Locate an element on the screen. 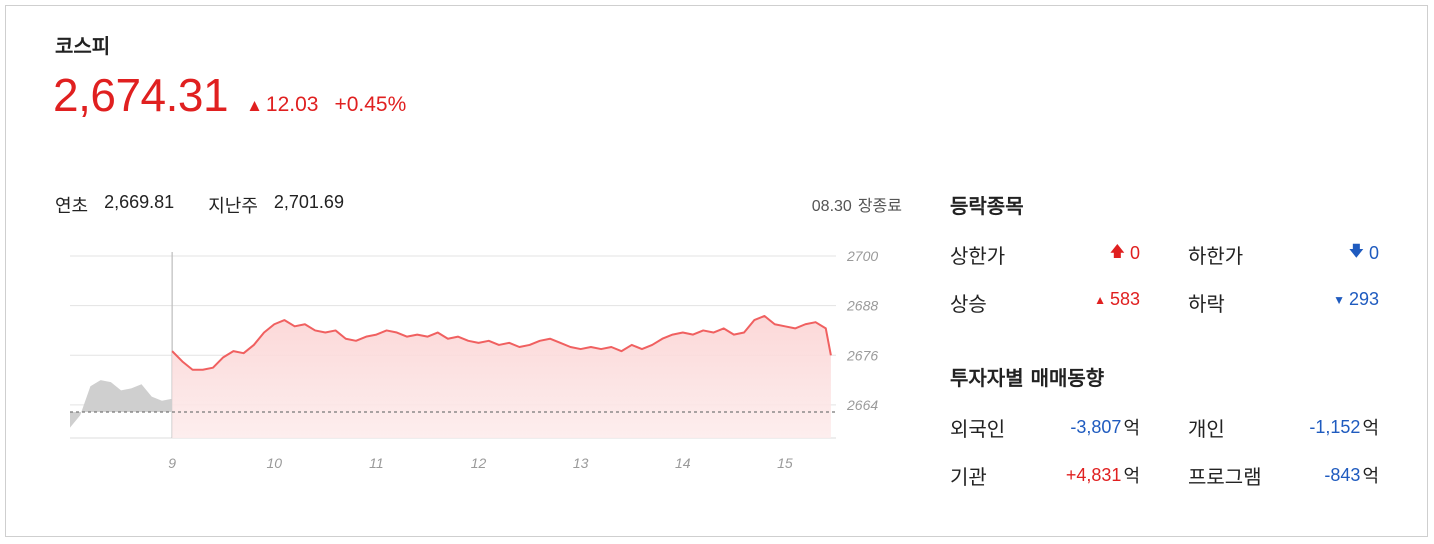  lower-limit-label: 하한가 is located at coordinates (1216, 256).